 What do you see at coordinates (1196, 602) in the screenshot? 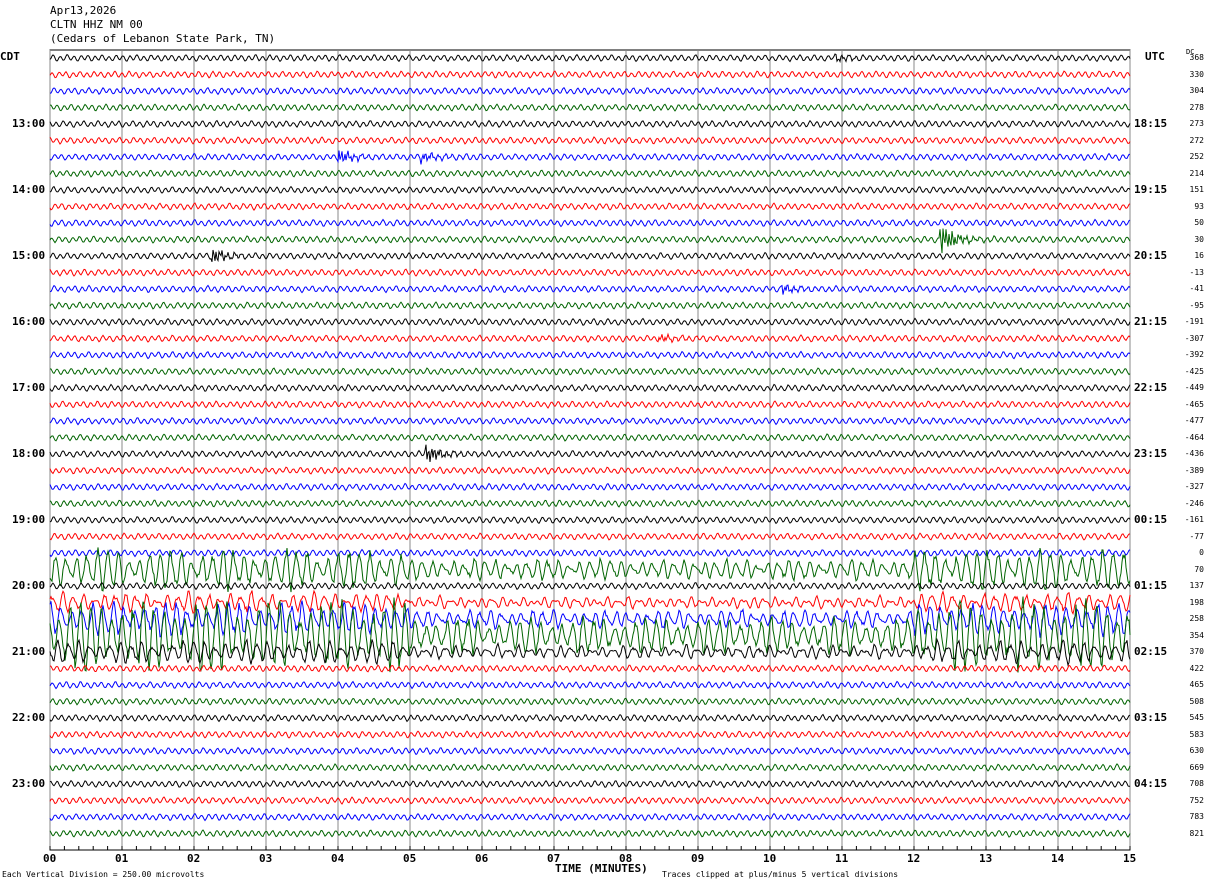
I see `dc-offset-label: 198` at bounding box center [1196, 602].